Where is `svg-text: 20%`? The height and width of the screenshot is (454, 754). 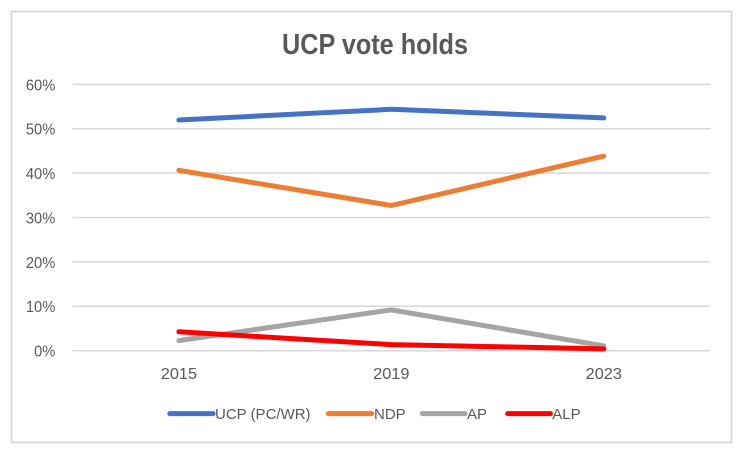
svg-text: 20% is located at coordinates (40, 263).